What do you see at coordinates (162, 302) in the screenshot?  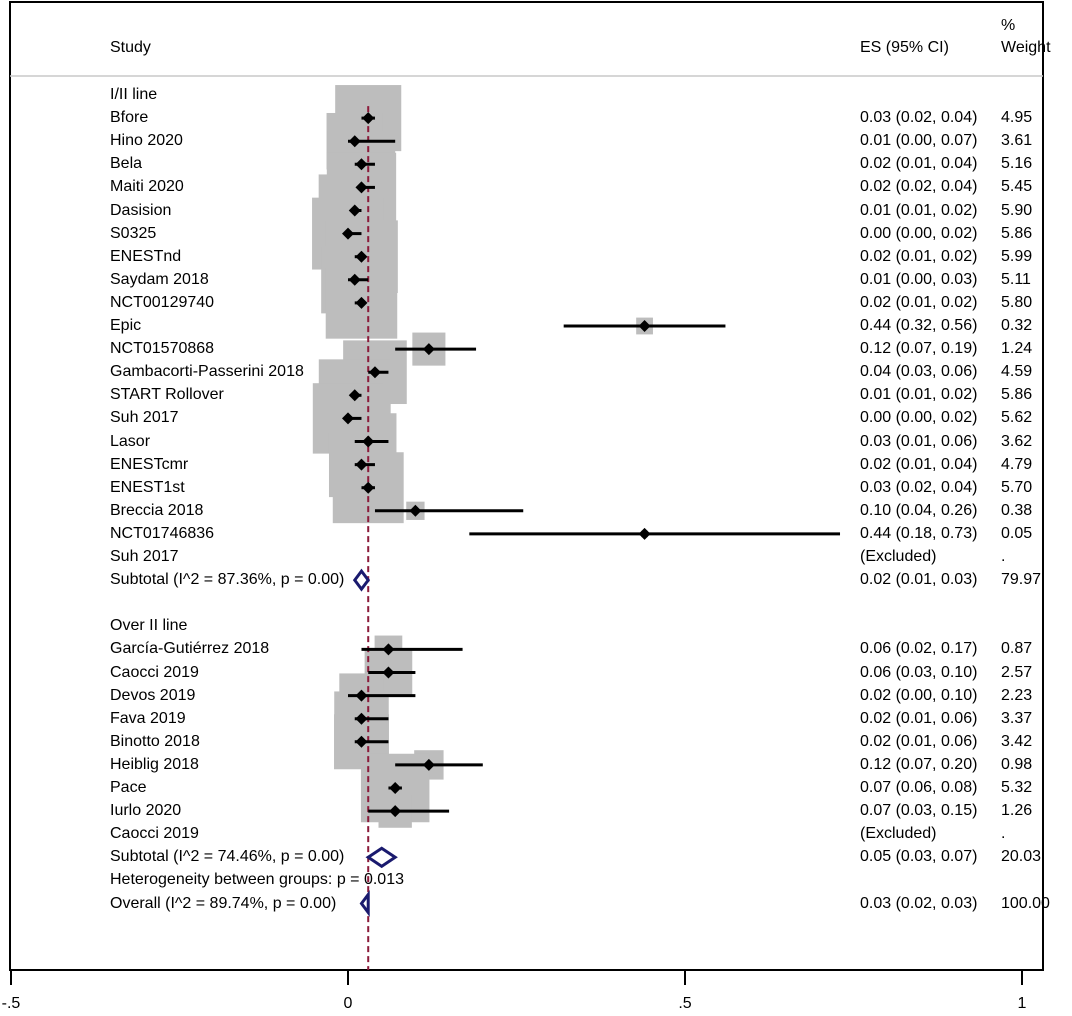 I see `study-label: NCT00129740` at bounding box center [162, 302].